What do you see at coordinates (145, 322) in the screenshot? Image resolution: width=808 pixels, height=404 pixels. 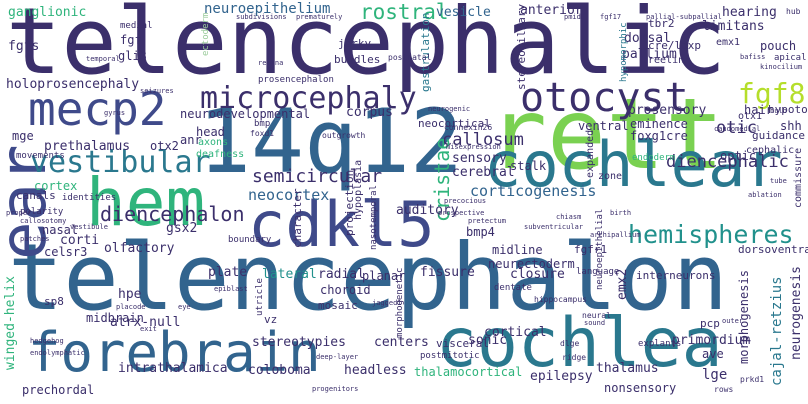 I see `word-atrx-null: atrx-null` at bounding box center [145, 322].